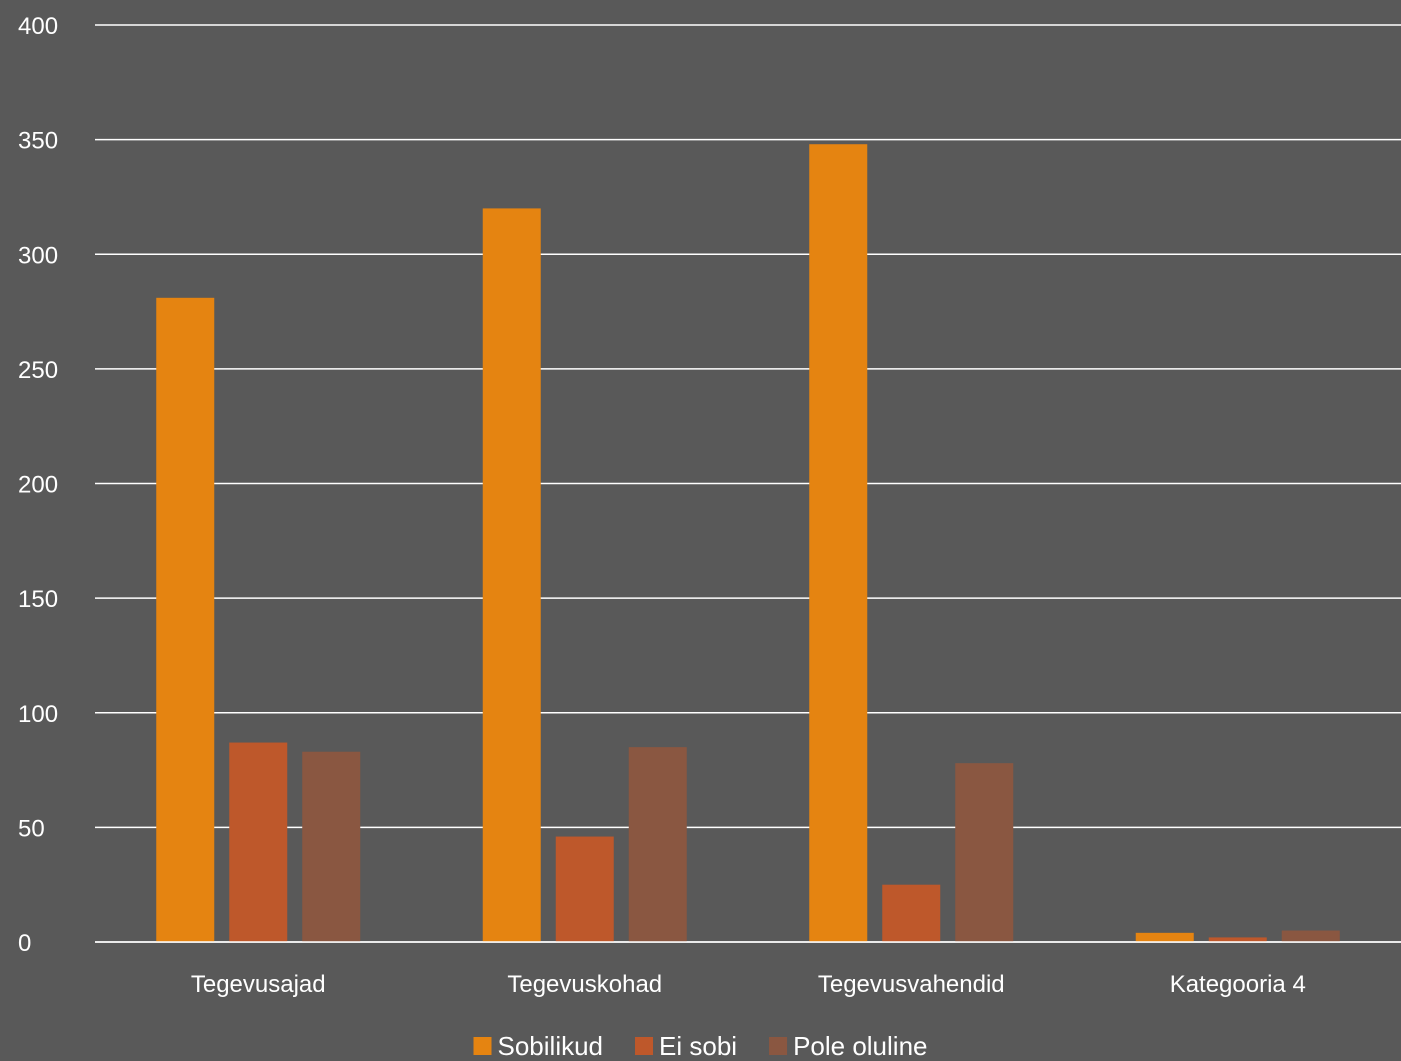 This screenshot has height=1061, width=1401. Describe the element at coordinates (838, 543) in the screenshot. I see `bar-sobilikud-tegevusvahendid` at that location.